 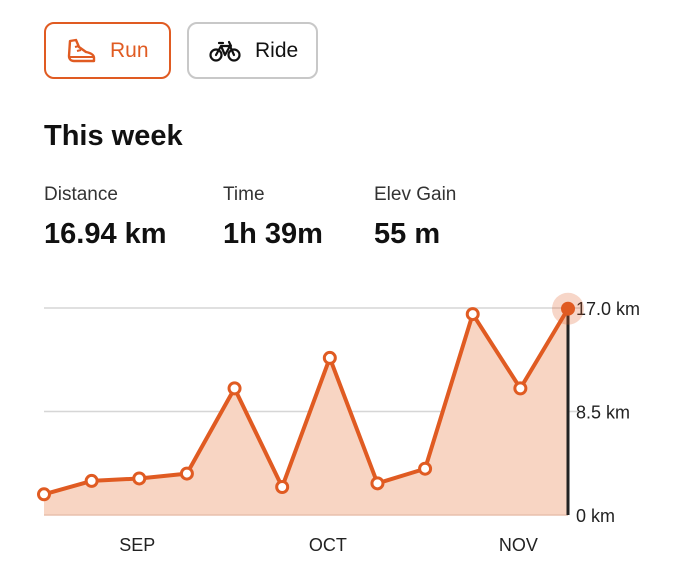 What do you see at coordinates (328, 545) in the screenshot?
I see `x-tick-label: OCT` at bounding box center [328, 545].